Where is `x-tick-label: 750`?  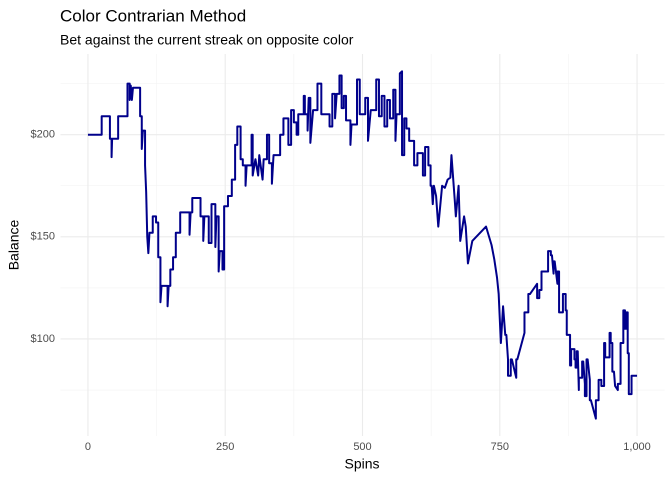 x-tick-label: 750 is located at coordinates (500, 447).